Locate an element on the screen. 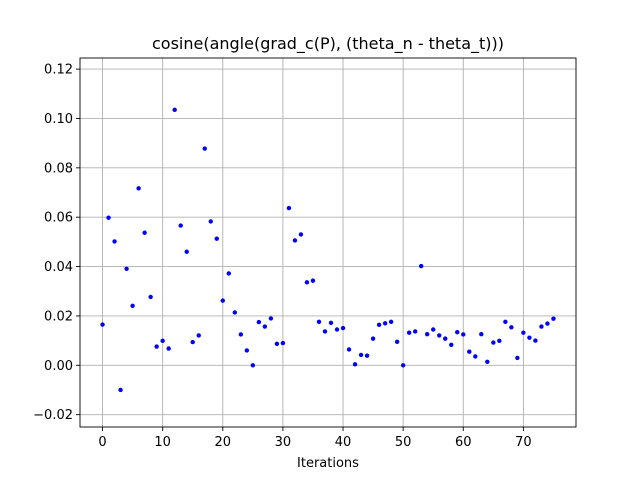  x-tick-label: 40 is located at coordinates (343, 442).